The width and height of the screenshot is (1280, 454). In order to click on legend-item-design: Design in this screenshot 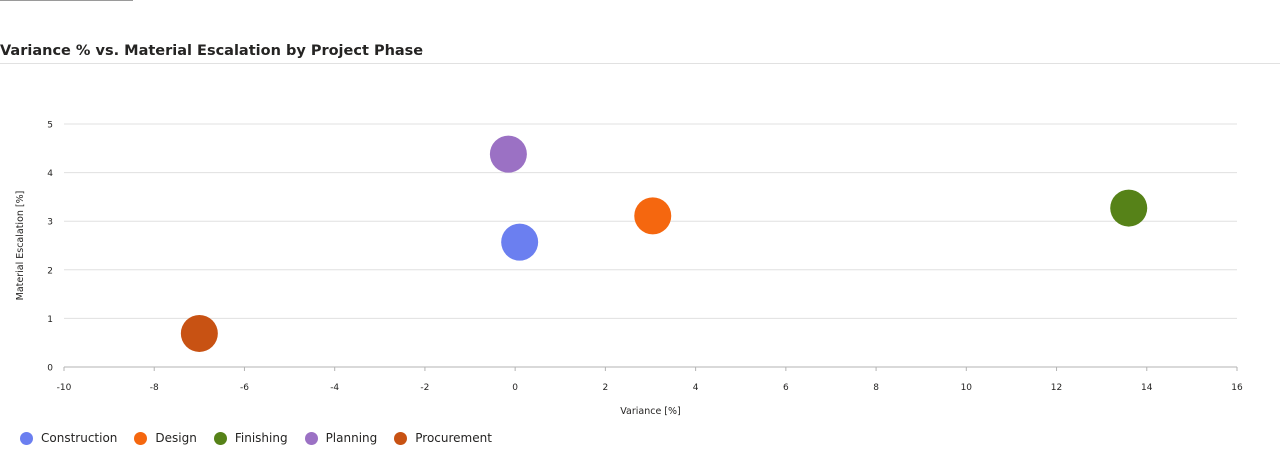, I will do `click(165, 438)`.